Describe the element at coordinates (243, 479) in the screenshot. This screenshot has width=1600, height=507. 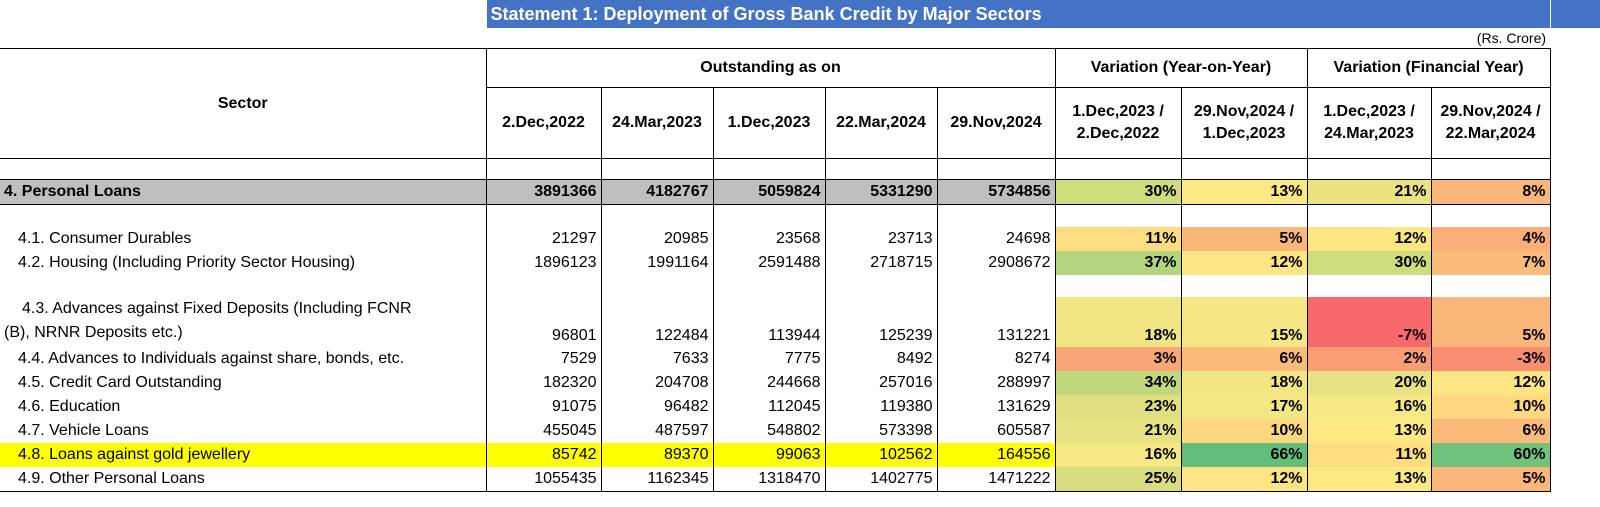
I see `row-label: 4.9. Other Personal Loans` at that location.